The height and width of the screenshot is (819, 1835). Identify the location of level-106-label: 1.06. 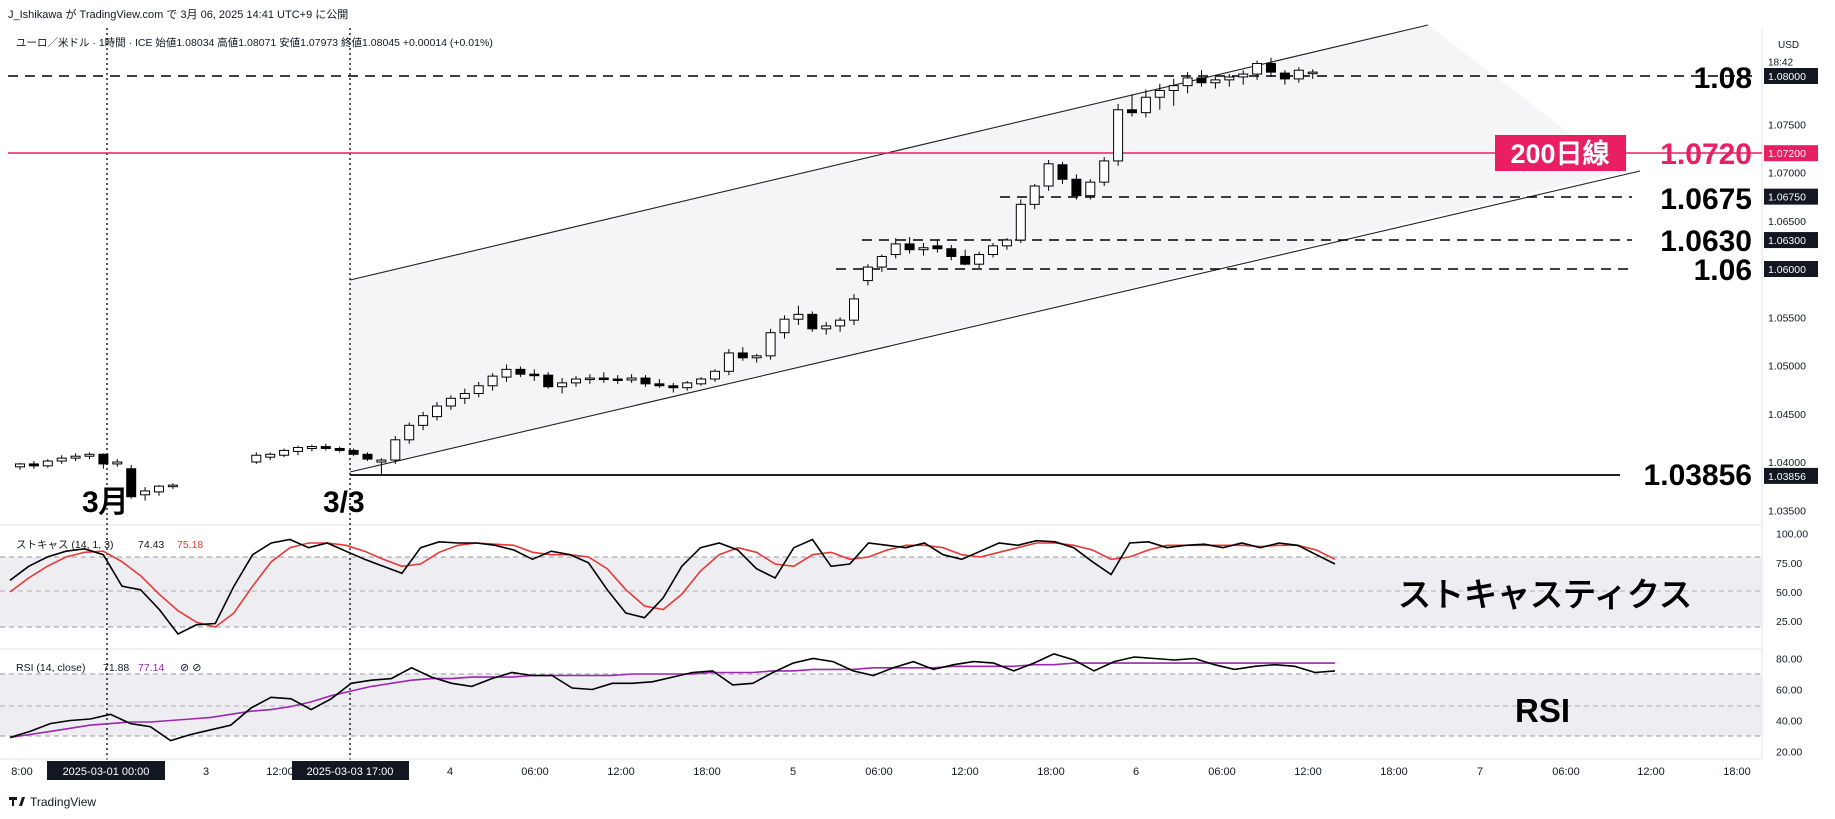
(1723, 270).